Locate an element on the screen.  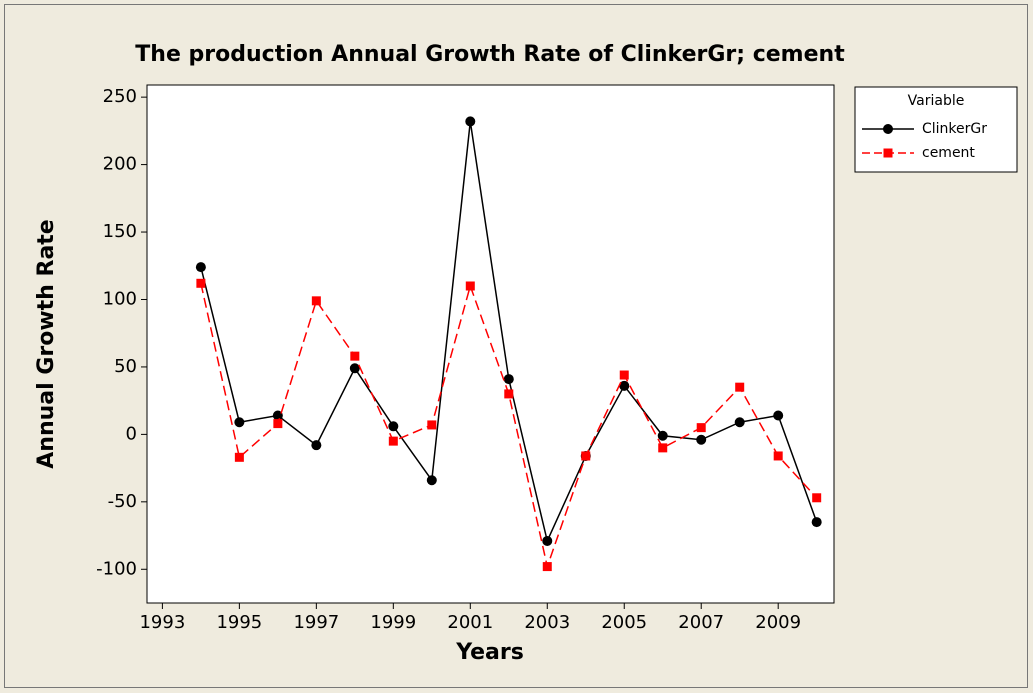
y-tick-label: 150 is located at coordinates (120, 231).